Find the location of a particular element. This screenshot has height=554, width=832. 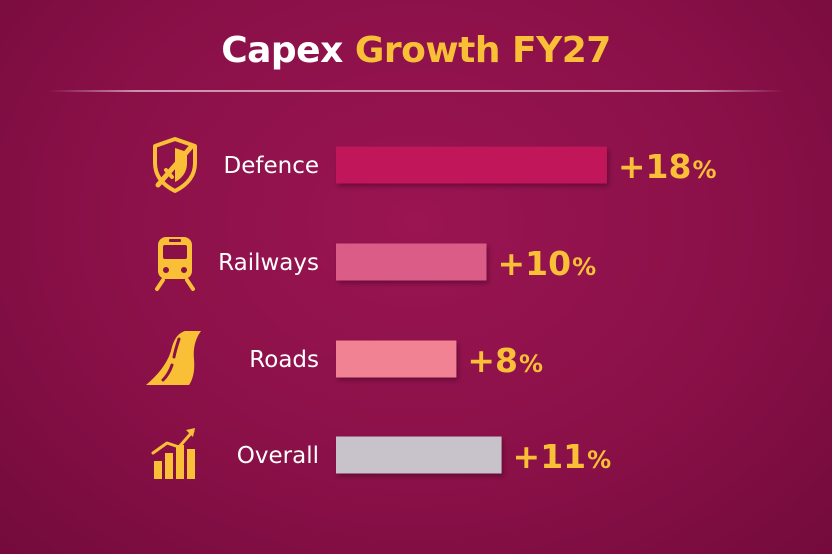

category-label-overall: Overall is located at coordinates (278, 456).